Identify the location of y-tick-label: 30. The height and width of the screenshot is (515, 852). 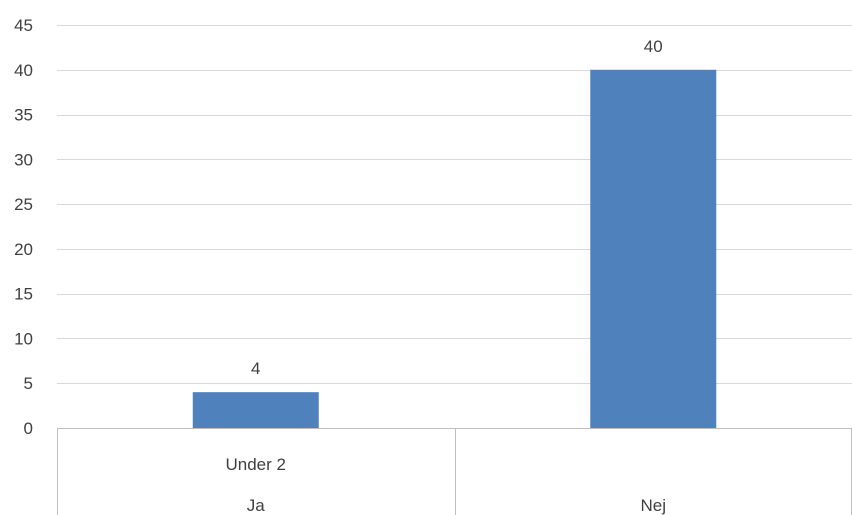
(23, 159).